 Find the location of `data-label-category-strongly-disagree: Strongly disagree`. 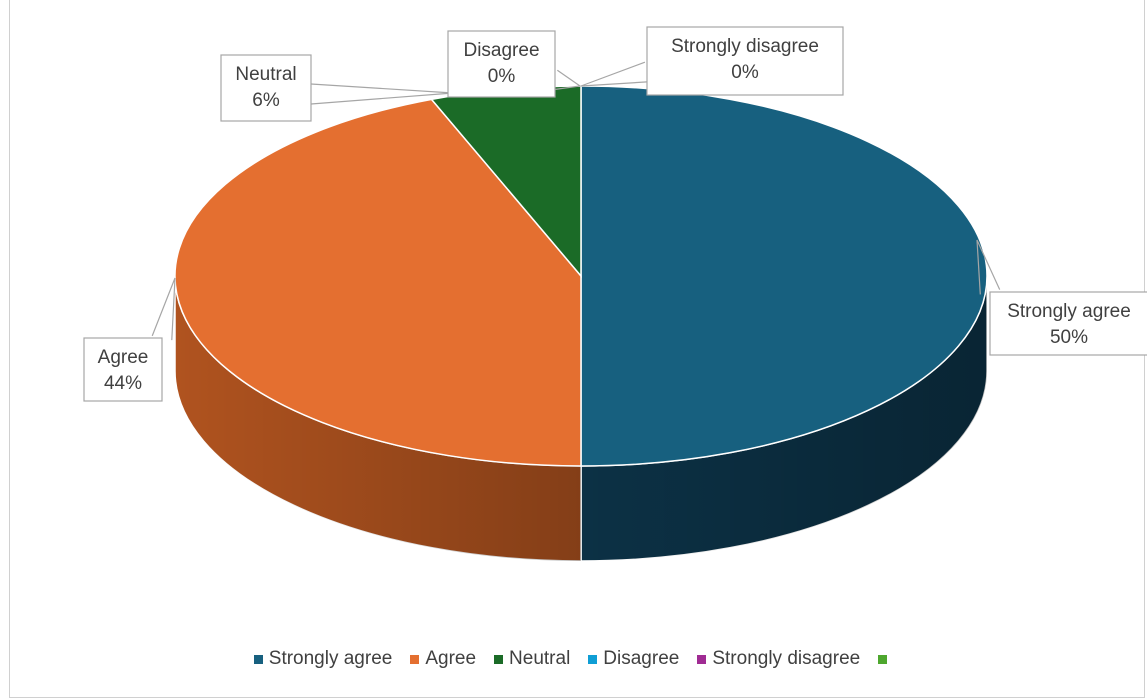

data-label-category-strongly-disagree: Strongly disagree is located at coordinates (745, 46).